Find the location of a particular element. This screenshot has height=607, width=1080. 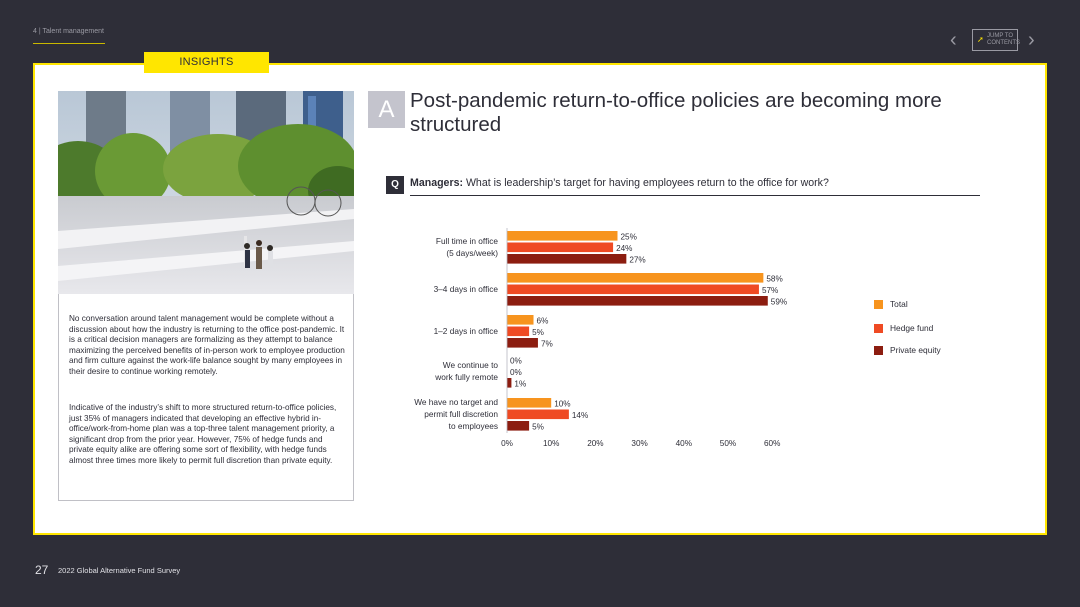

category-label-line: We have no target and is located at coordinates (456, 402).